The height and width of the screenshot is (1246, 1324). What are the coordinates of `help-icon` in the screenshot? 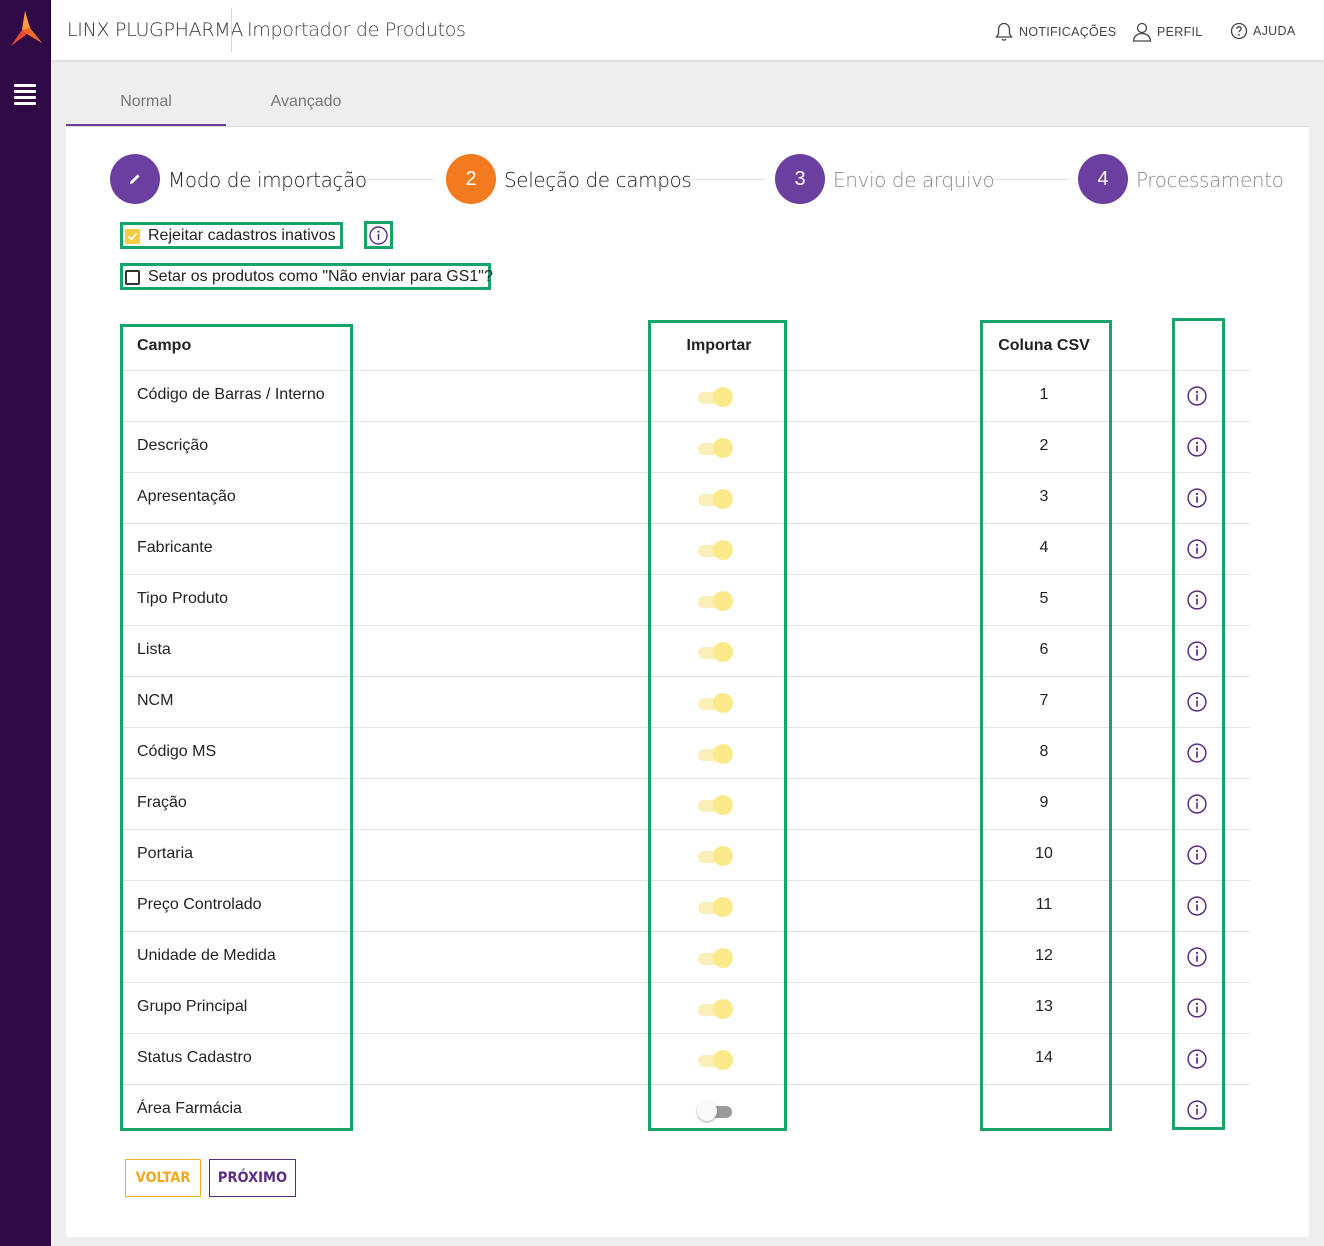 It's located at (1239, 31).